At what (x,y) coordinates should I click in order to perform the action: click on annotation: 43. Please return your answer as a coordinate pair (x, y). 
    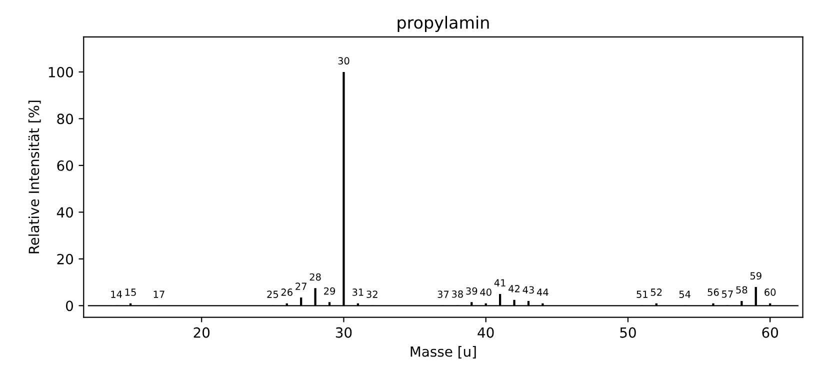
    Looking at the image, I should click on (528, 290).